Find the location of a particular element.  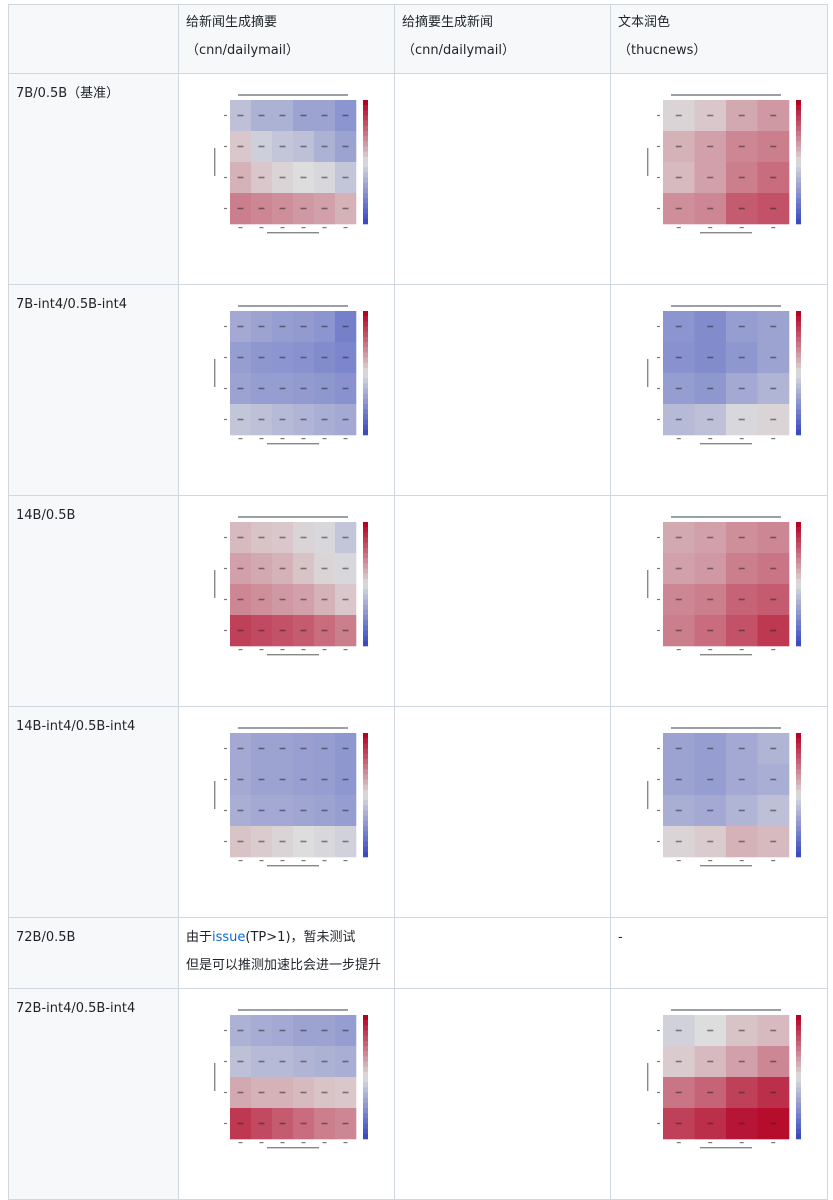

issue-link: issue is located at coordinates (229, 937).